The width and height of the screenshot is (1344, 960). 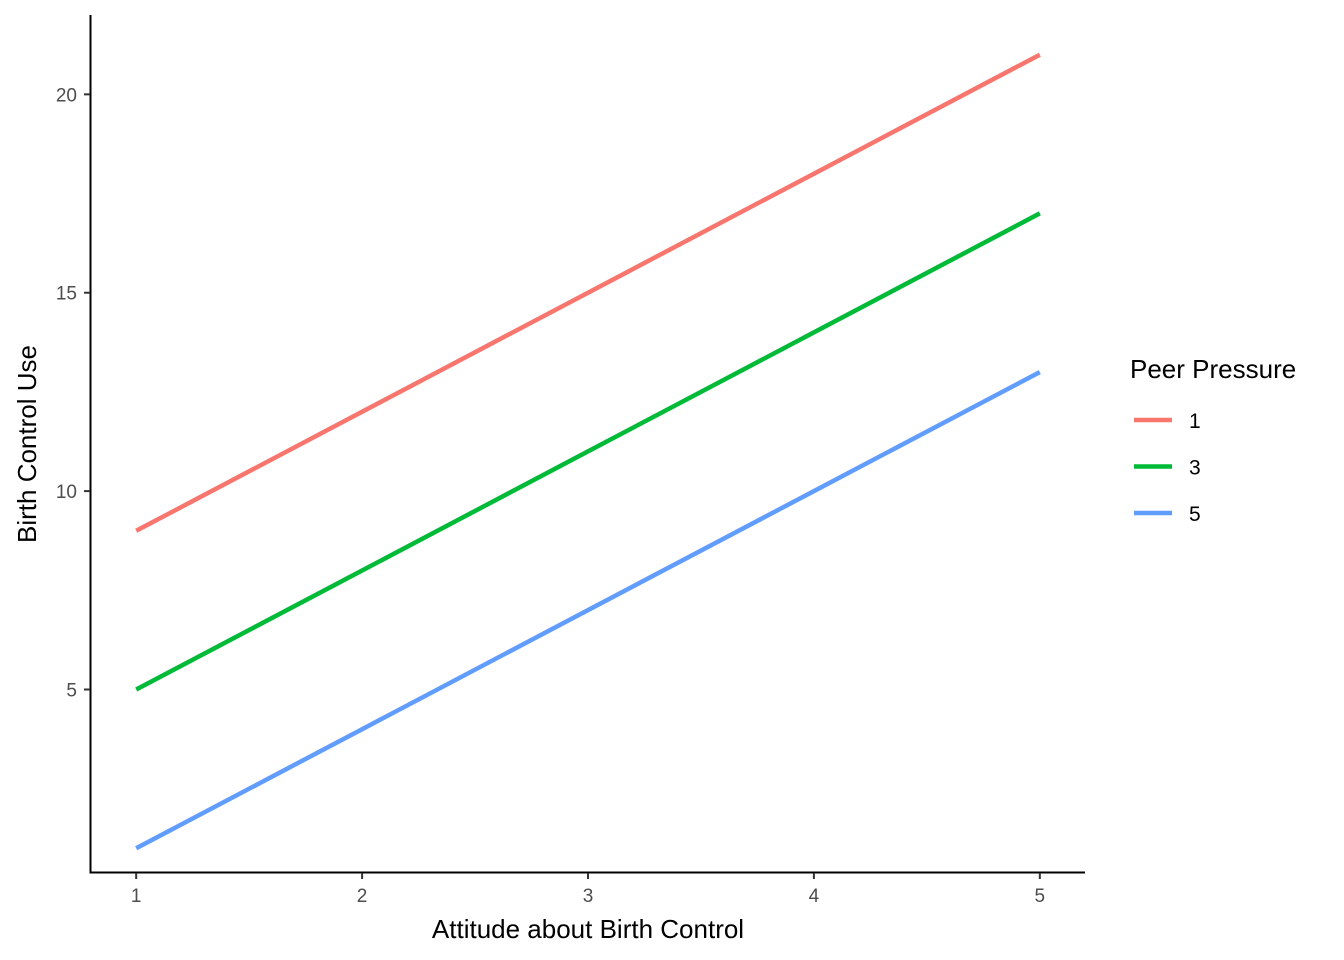 What do you see at coordinates (1213, 440) in the screenshot?
I see `legend: Peer Pressure 1 3 5` at bounding box center [1213, 440].